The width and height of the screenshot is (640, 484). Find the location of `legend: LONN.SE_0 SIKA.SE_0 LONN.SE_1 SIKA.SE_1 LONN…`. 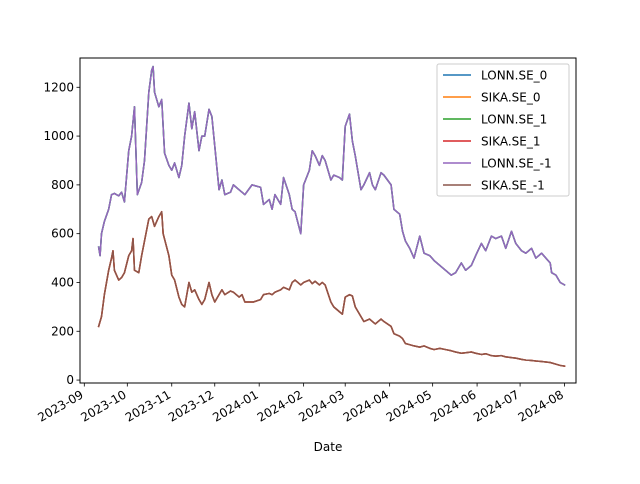

legend: LONN.SE_0 SIKA.SE_0 LONN.SE_1 SIKA.SE_1 LONN… is located at coordinates (503, 130).